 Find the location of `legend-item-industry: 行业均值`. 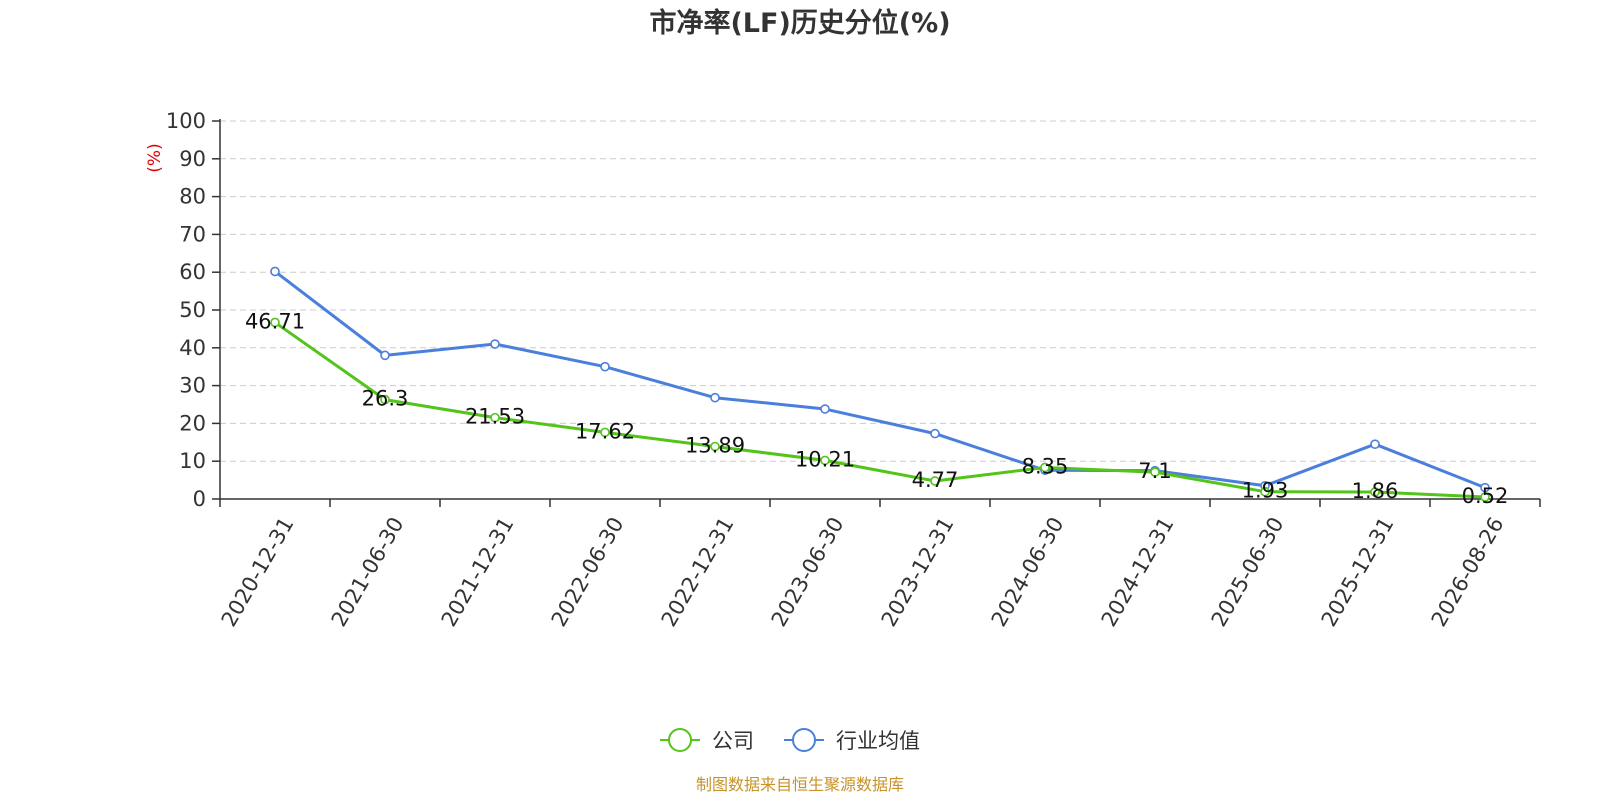

legend-item-industry: 行业均值 is located at coordinates (852, 740).